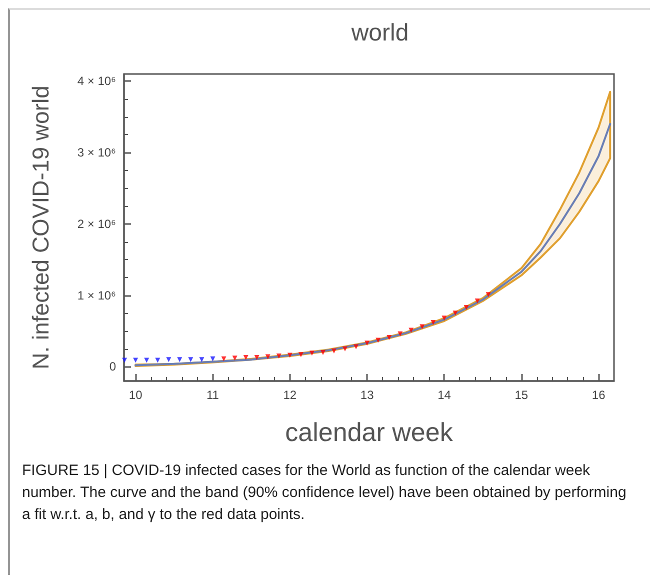  I want to click on y-tick-label: 1 × 10⁶, so click(96, 295).